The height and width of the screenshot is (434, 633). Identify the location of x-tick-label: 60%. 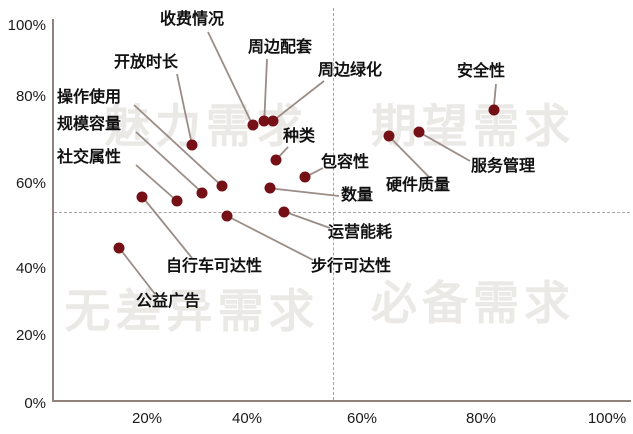
(362, 418).